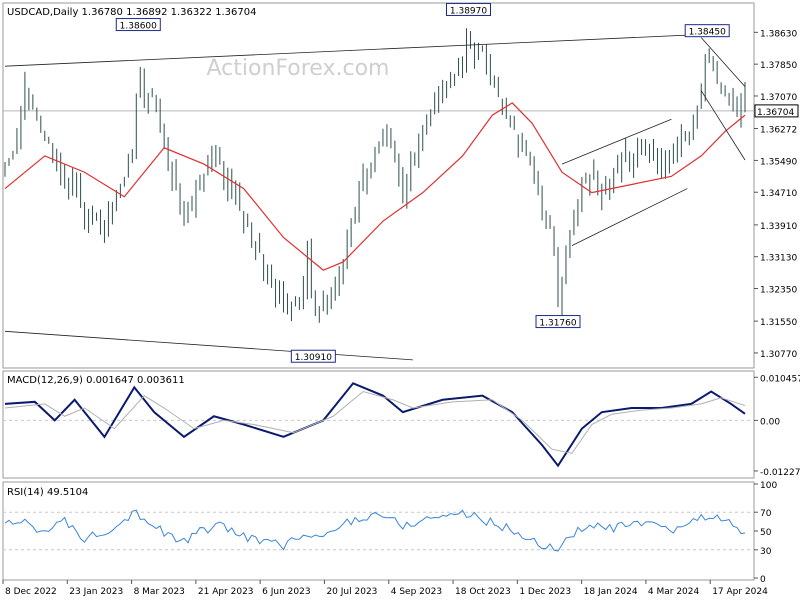  What do you see at coordinates (740, 592) in the screenshot?
I see `x-axis-tick-label: 17 Apr 2024` at bounding box center [740, 592].